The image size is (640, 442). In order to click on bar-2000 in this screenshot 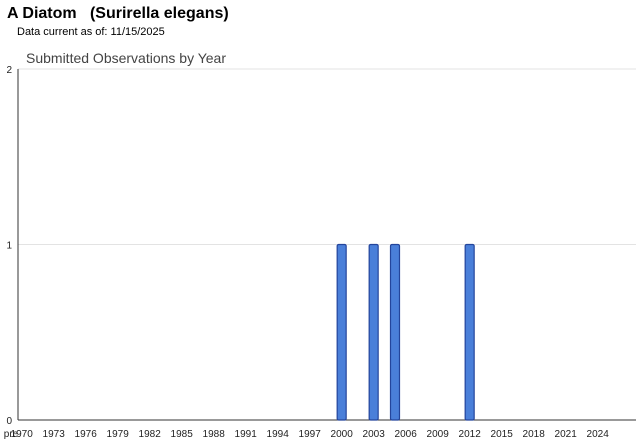, I will do `click(341, 332)`.